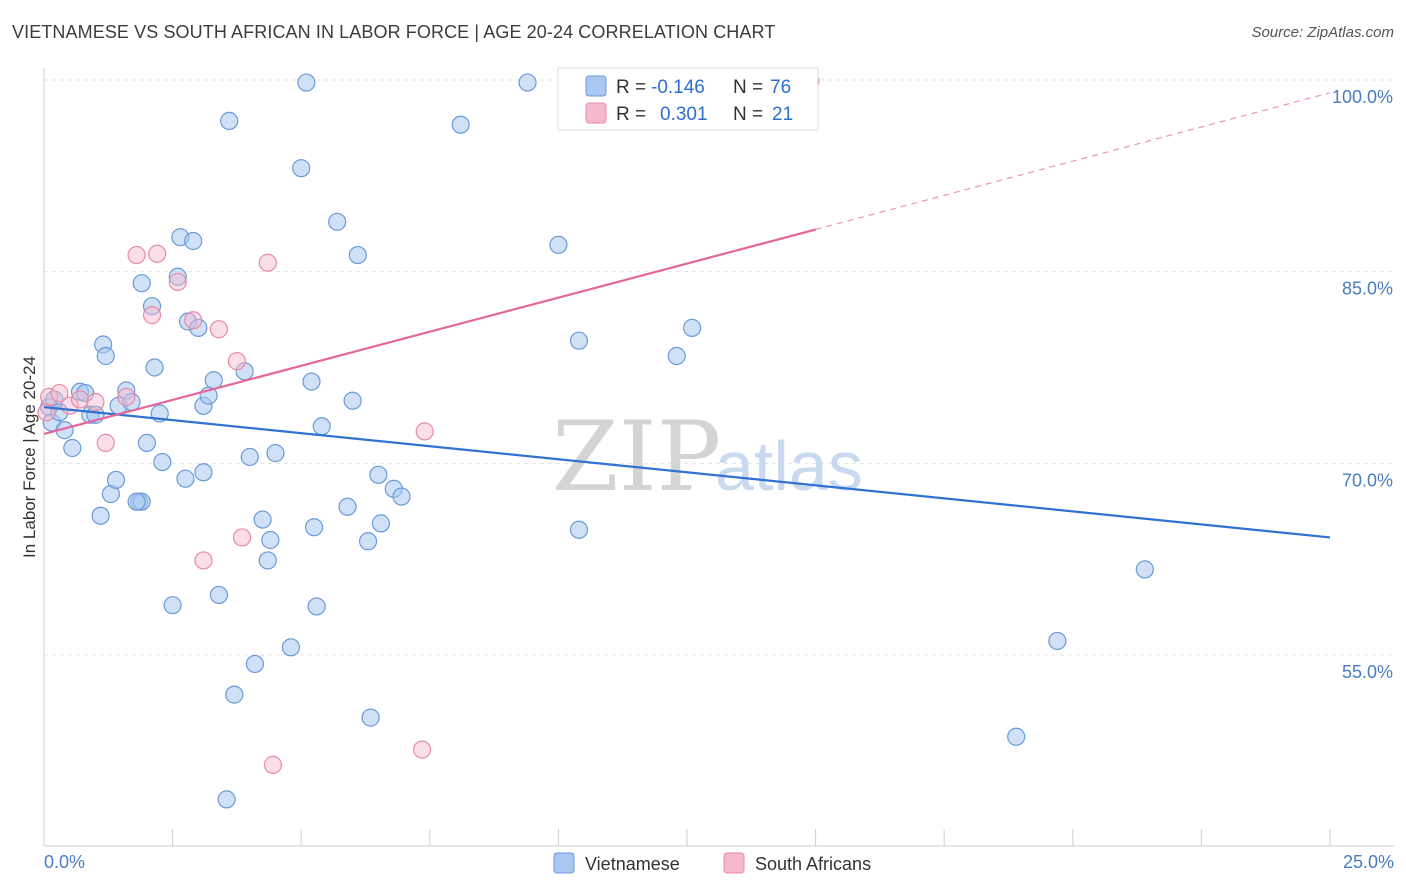 This screenshot has width=1406, height=892. Describe the element at coordinates (712, 863) in the screenshot. I see `series-legend: Vietnamese South Africans` at that location.